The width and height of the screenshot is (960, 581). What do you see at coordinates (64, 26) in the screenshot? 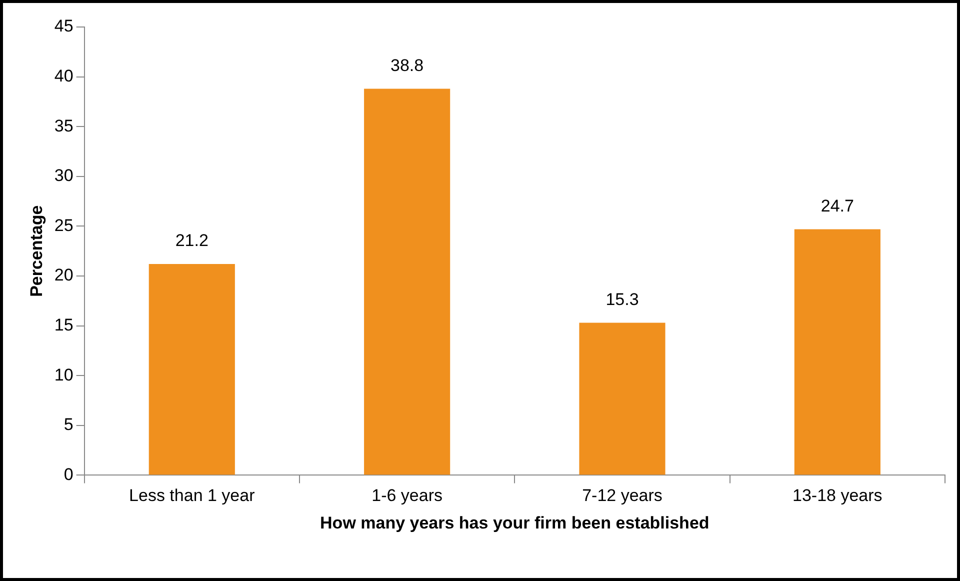
I see `y-tick-label: 45` at bounding box center [64, 26].